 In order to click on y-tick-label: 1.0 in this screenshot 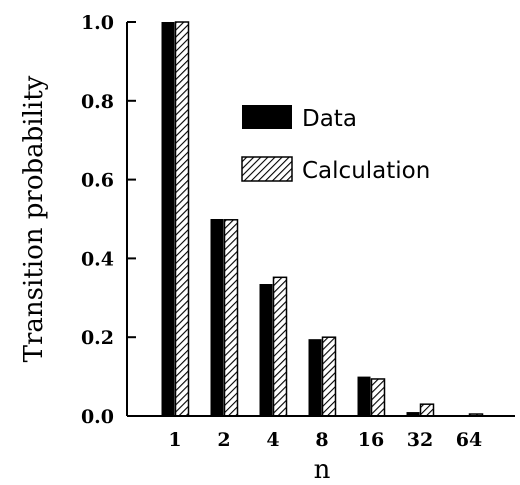, I will do `click(97, 23)`.